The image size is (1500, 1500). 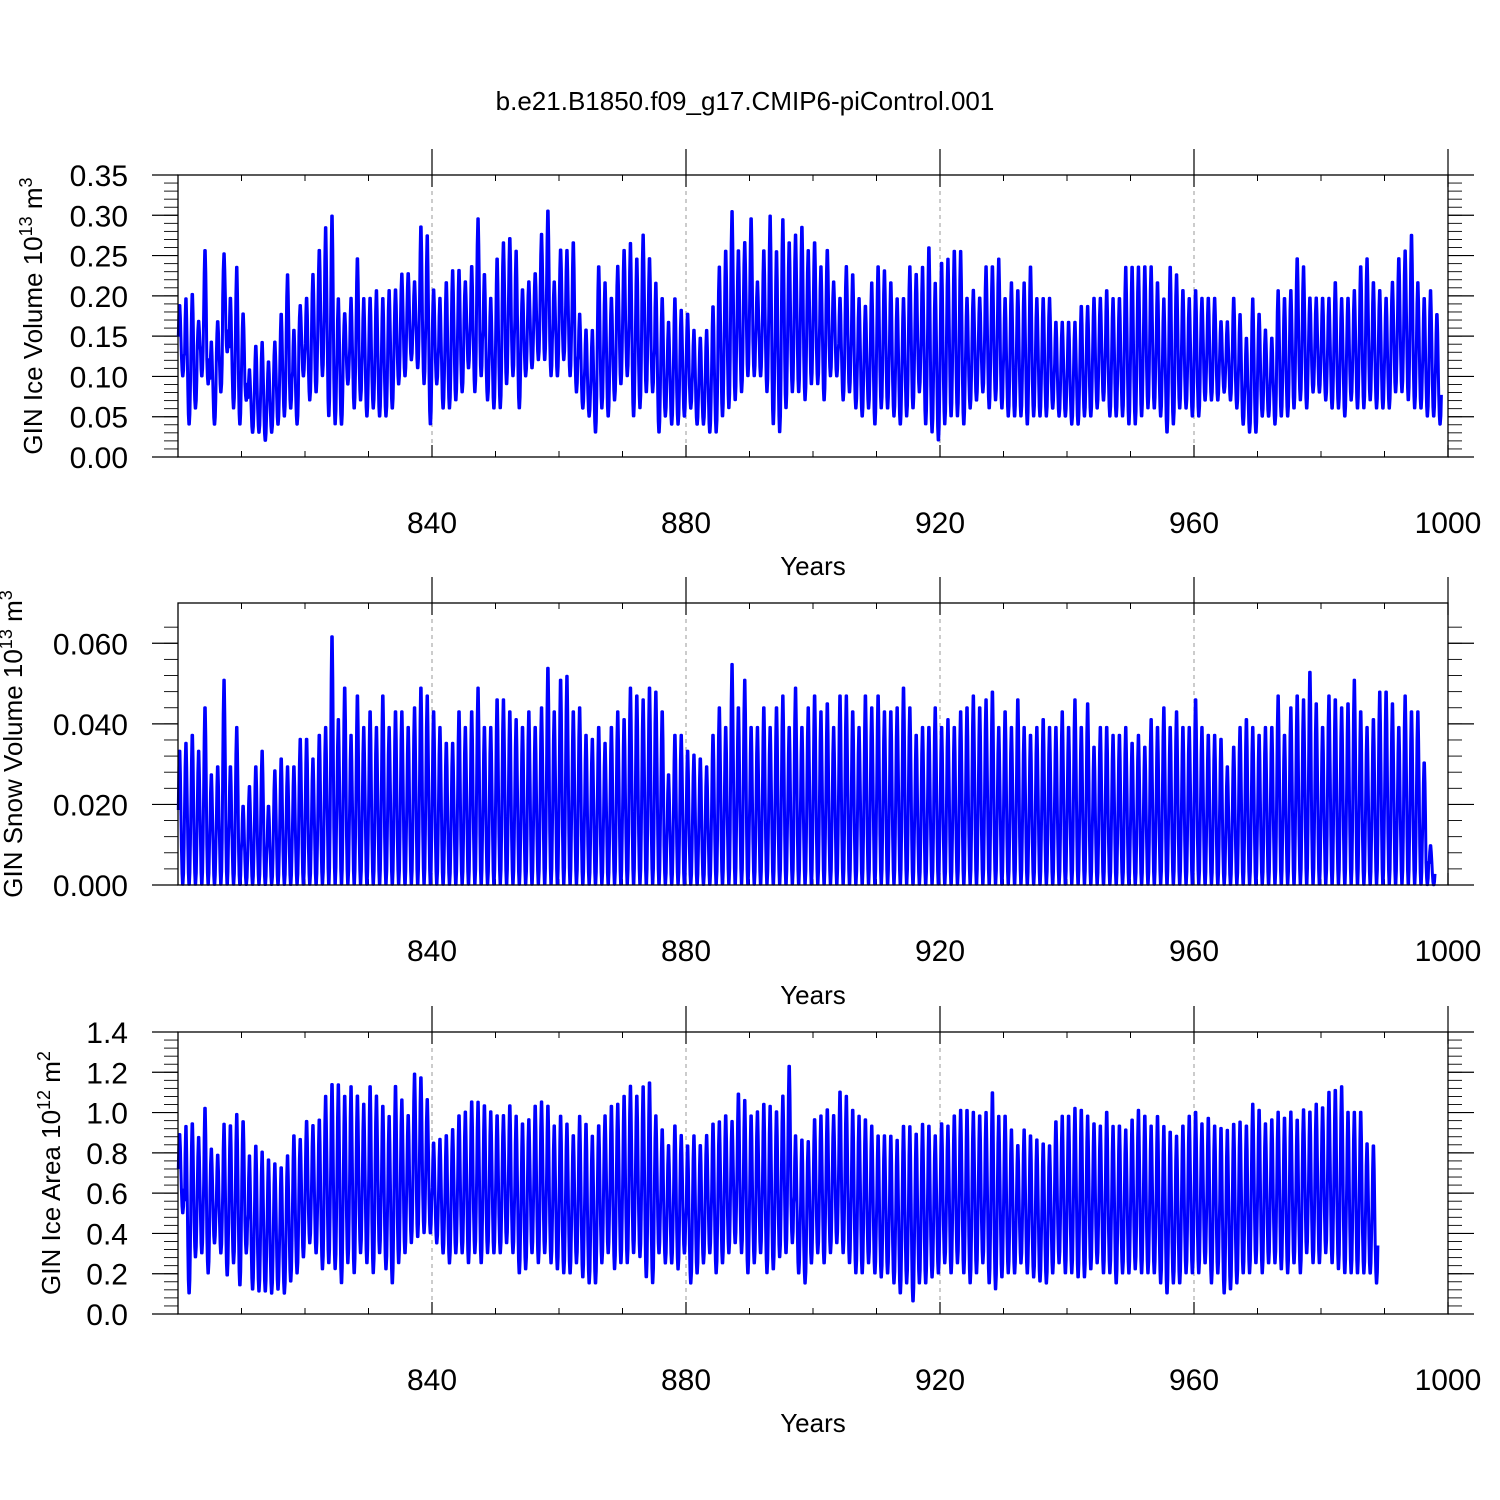 I want to click on y-axis-title-unit-exponent: 2, so click(x=44, y=1056).